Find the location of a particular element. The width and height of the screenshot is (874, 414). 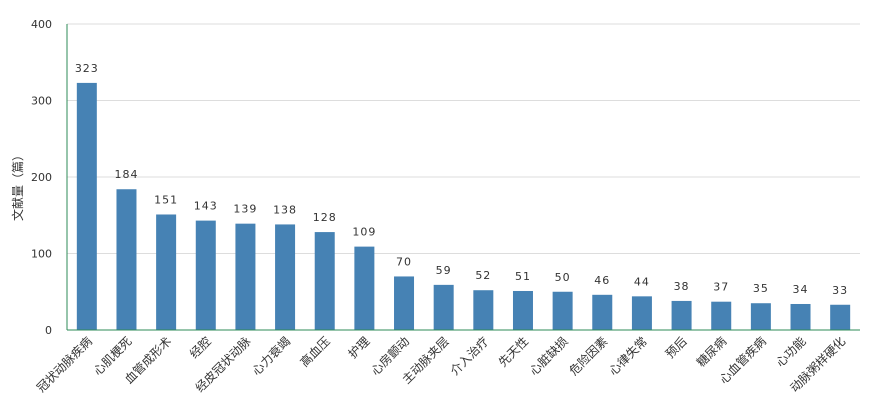

y-axis-label: 文献量（篇） is located at coordinates (17, 185).